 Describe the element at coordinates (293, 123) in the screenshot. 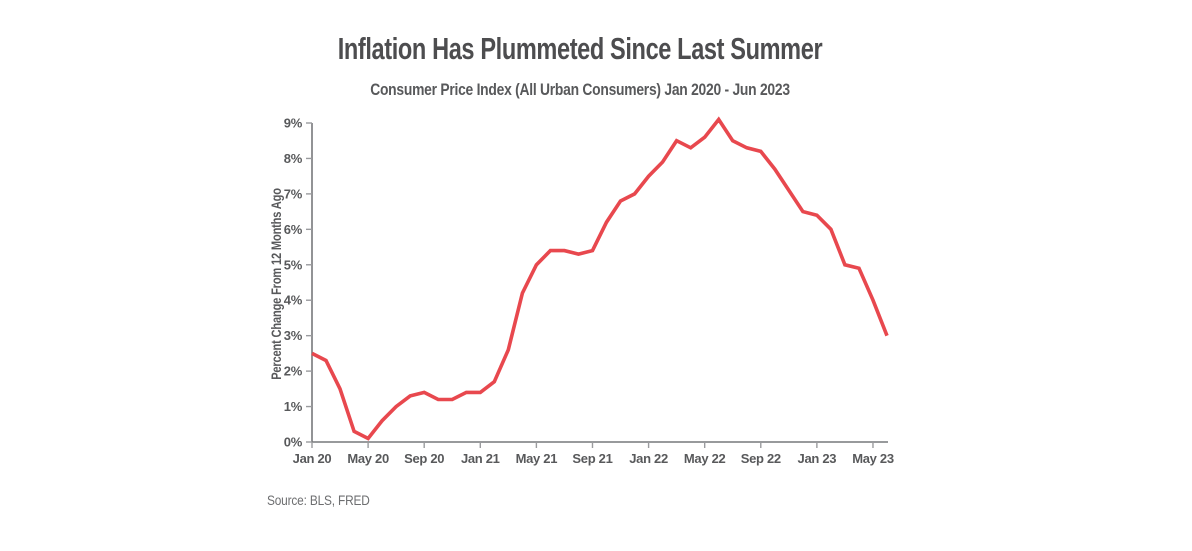

I see `y-tick-label: 9%` at that location.